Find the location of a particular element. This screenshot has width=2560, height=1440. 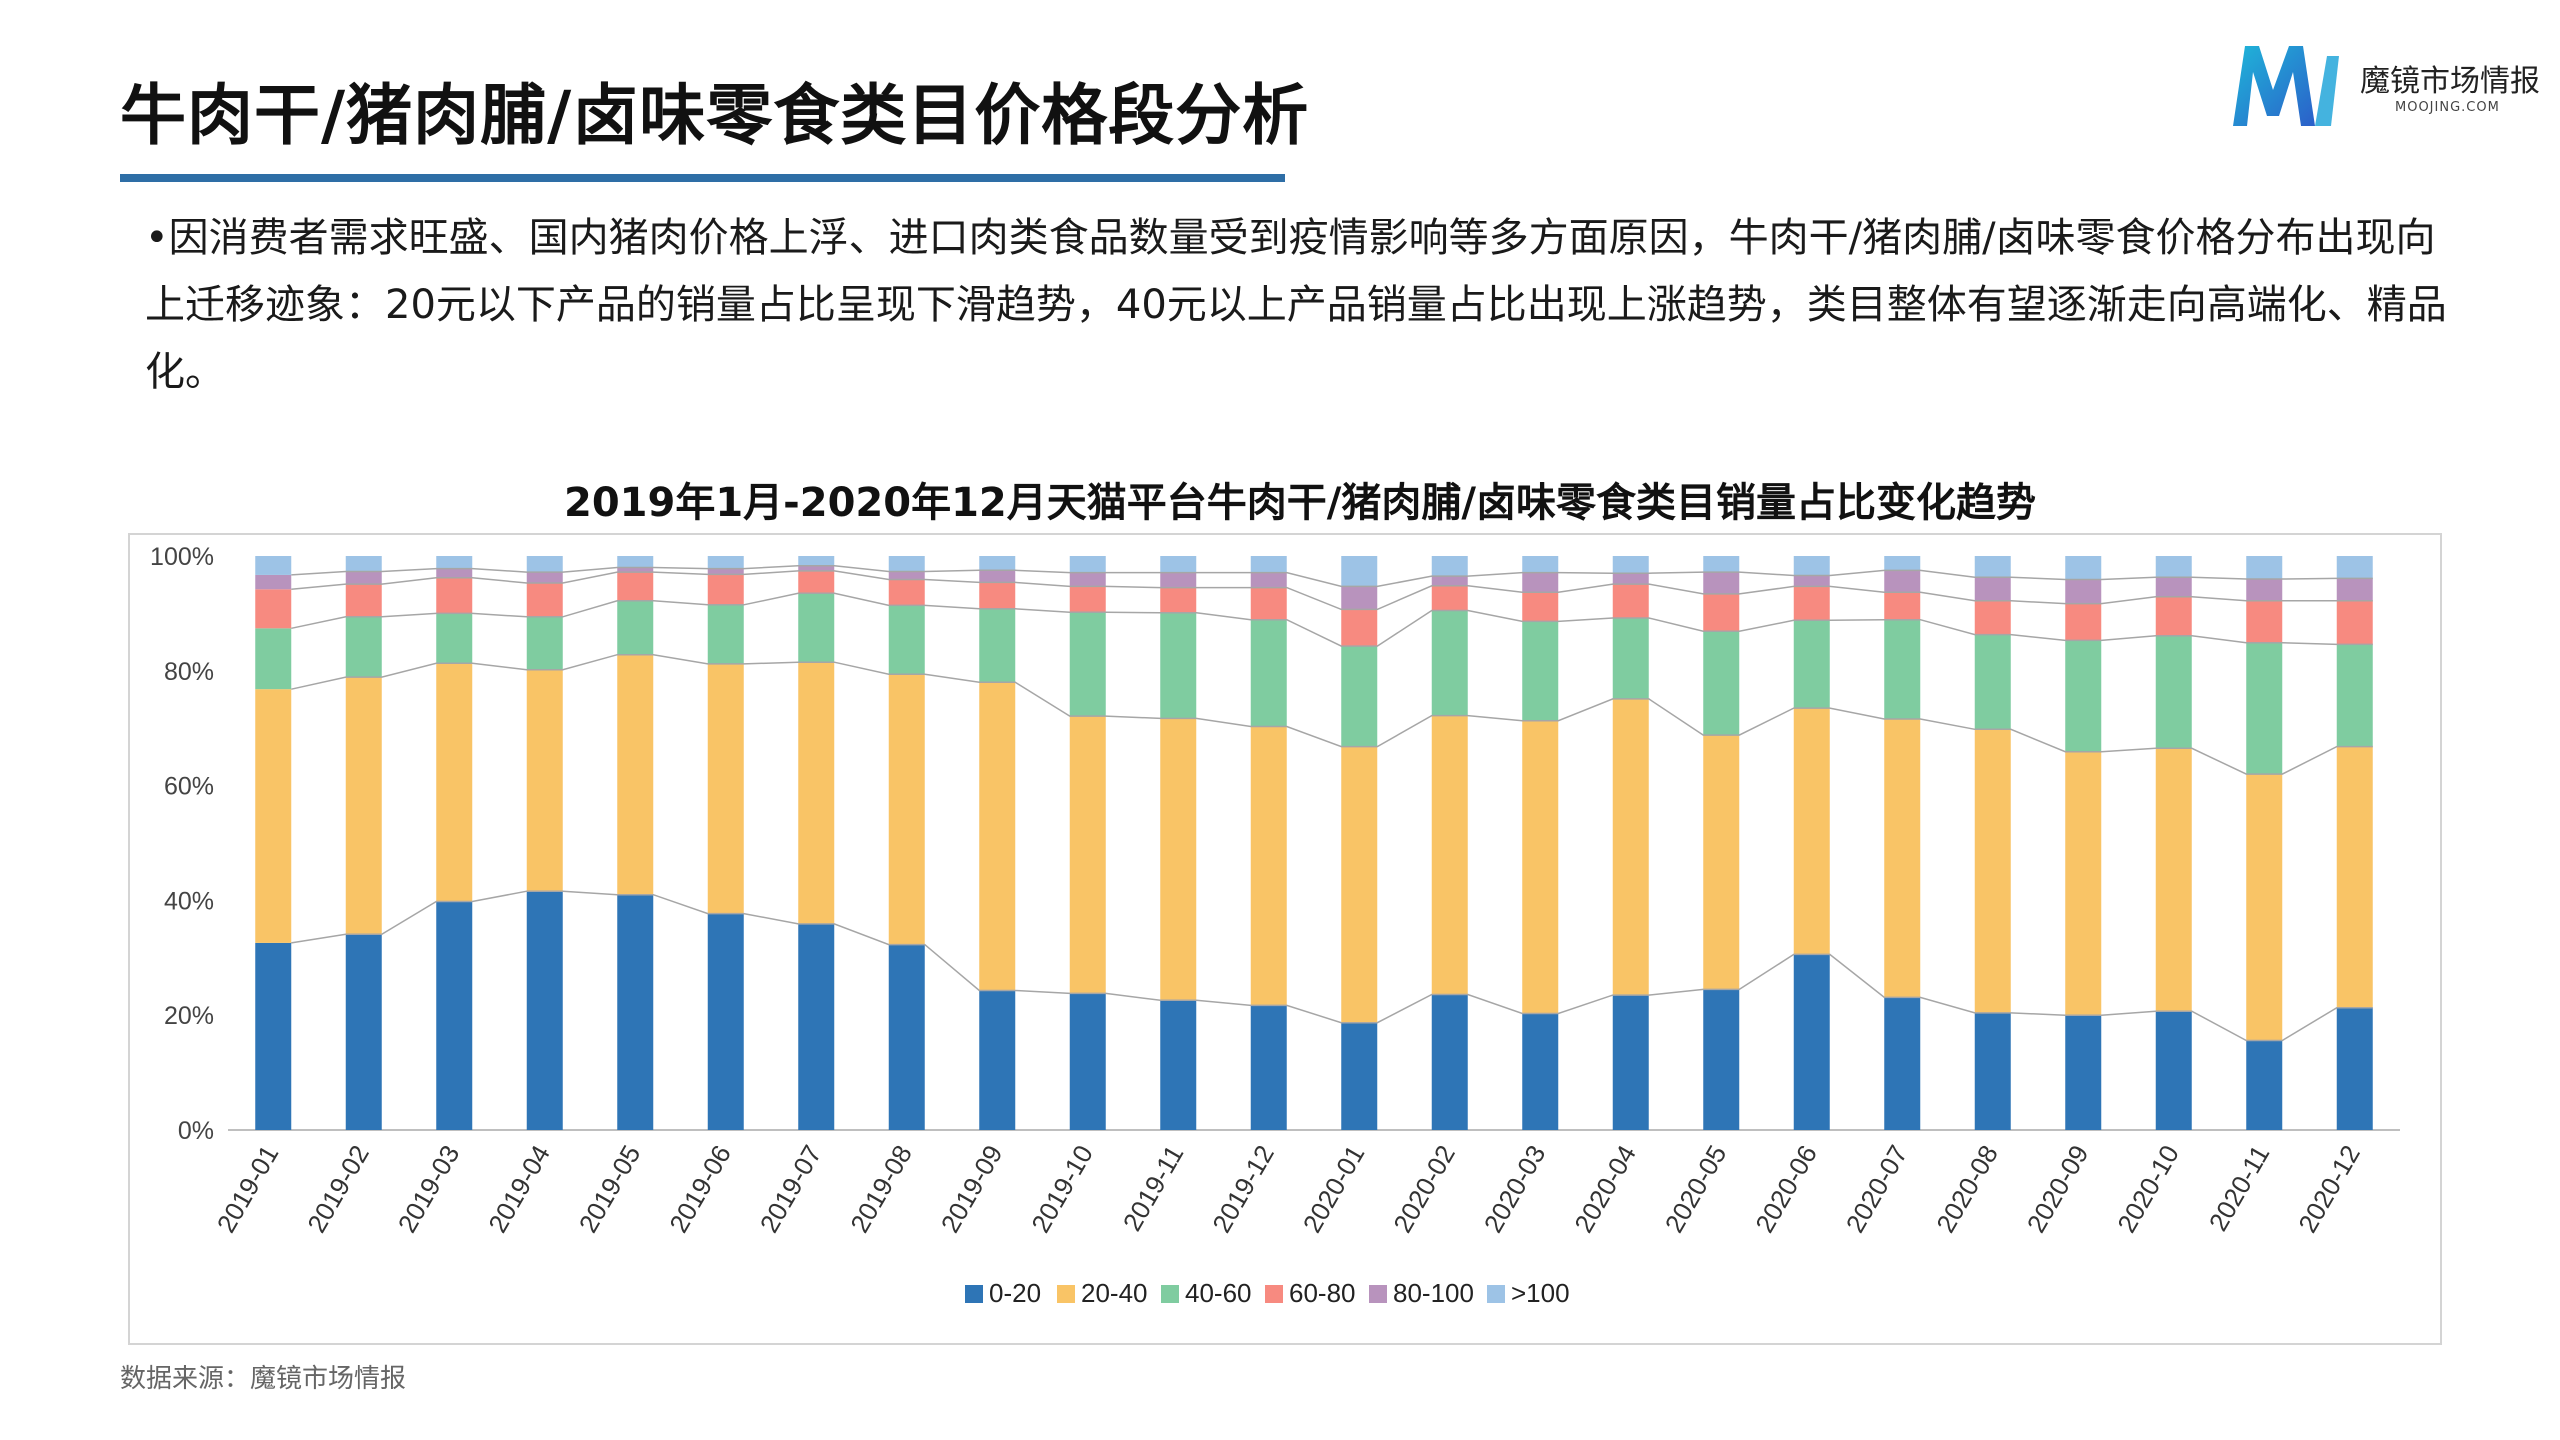

page-title: 牛肉干/猪肉脯/卤味零食类目价格段分析 is located at coordinates (715, 115).